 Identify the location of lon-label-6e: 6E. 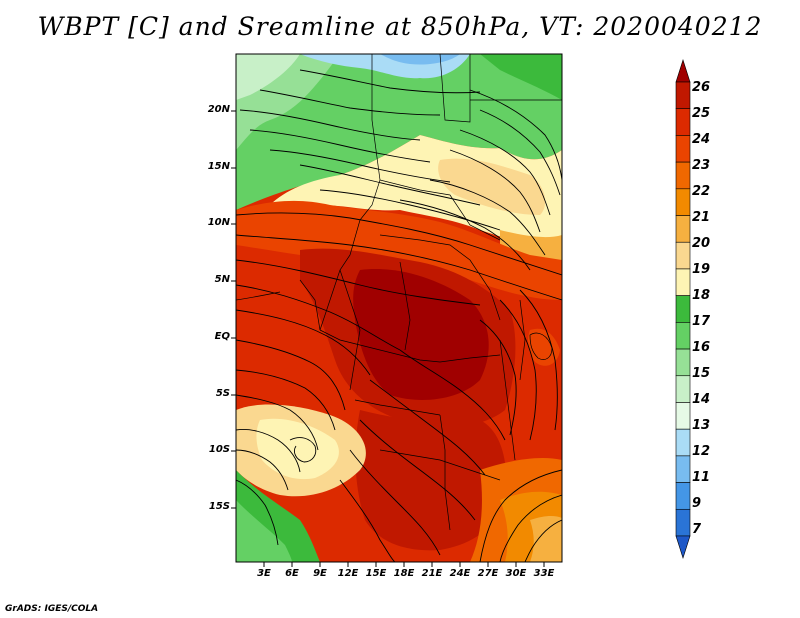
(292, 573).